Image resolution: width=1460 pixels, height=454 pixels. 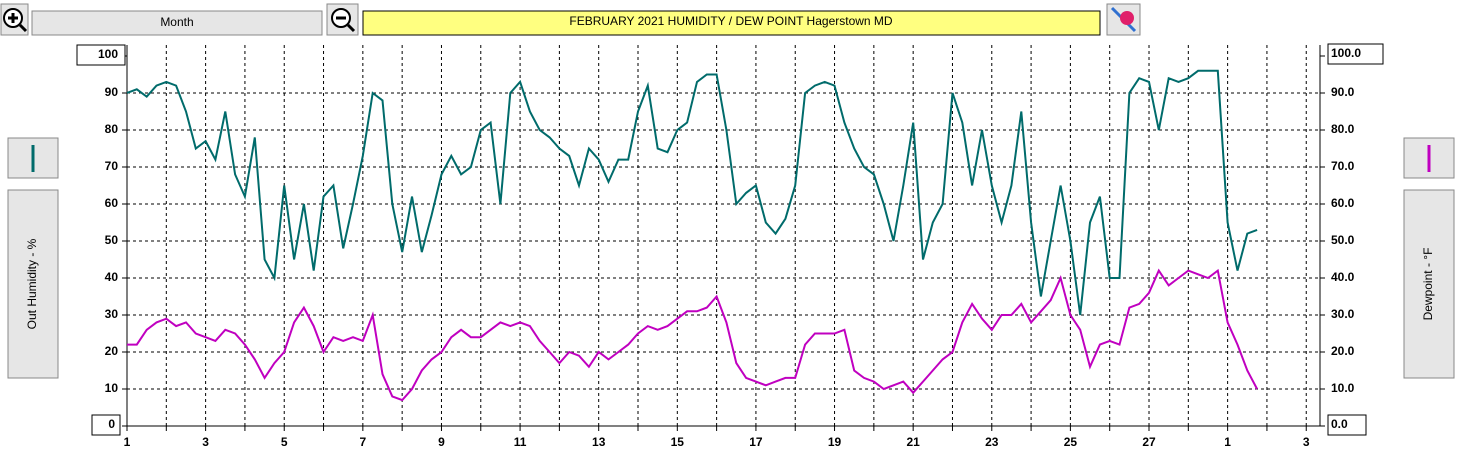 What do you see at coordinates (678, 442) in the screenshot?
I see `x-tick-label: 15` at bounding box center [678, 442].